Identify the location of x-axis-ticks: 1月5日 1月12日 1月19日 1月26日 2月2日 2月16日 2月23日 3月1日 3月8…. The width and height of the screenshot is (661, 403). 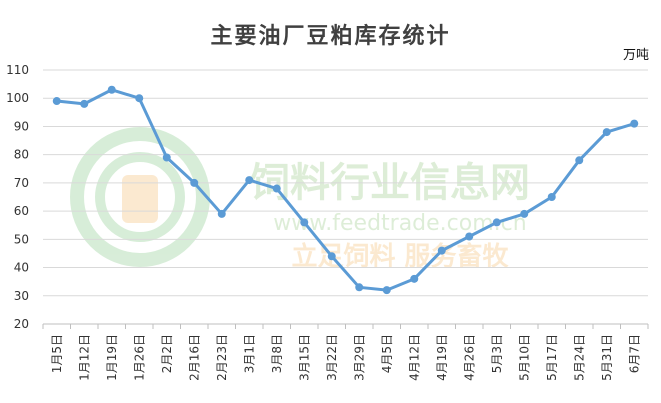
(345, 352).